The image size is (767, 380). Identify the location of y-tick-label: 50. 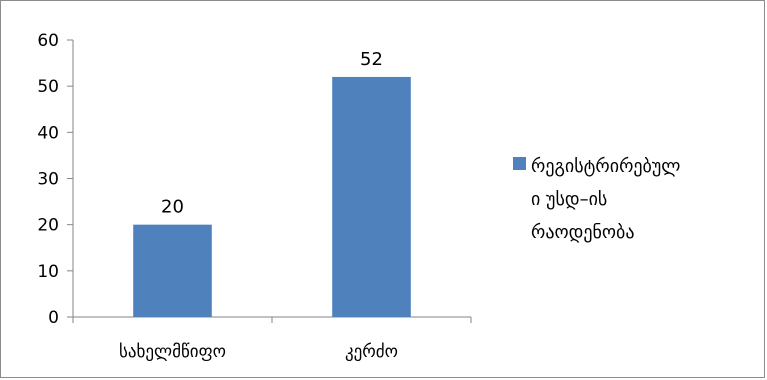
(48, 87).